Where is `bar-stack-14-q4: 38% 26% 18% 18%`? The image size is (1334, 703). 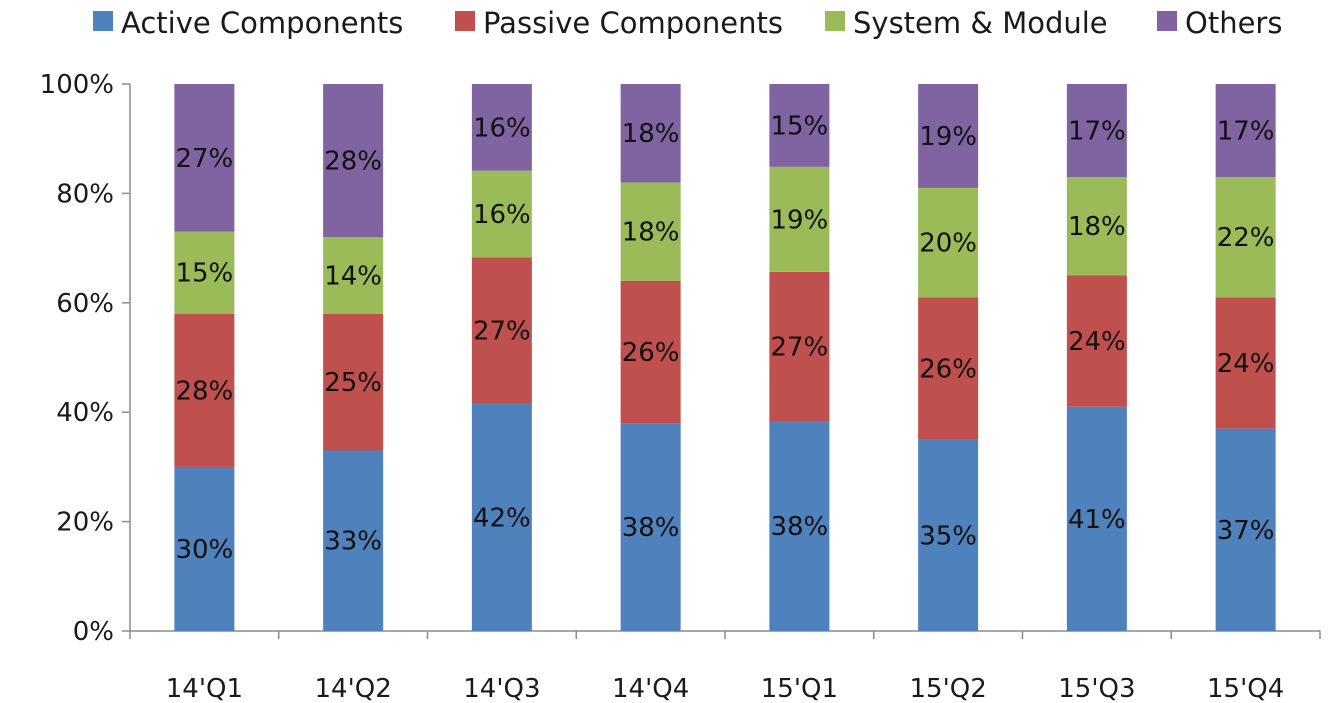 bar-stack-14-q4: 38% 26% 18% 18% is located at coordinates (650, 357).